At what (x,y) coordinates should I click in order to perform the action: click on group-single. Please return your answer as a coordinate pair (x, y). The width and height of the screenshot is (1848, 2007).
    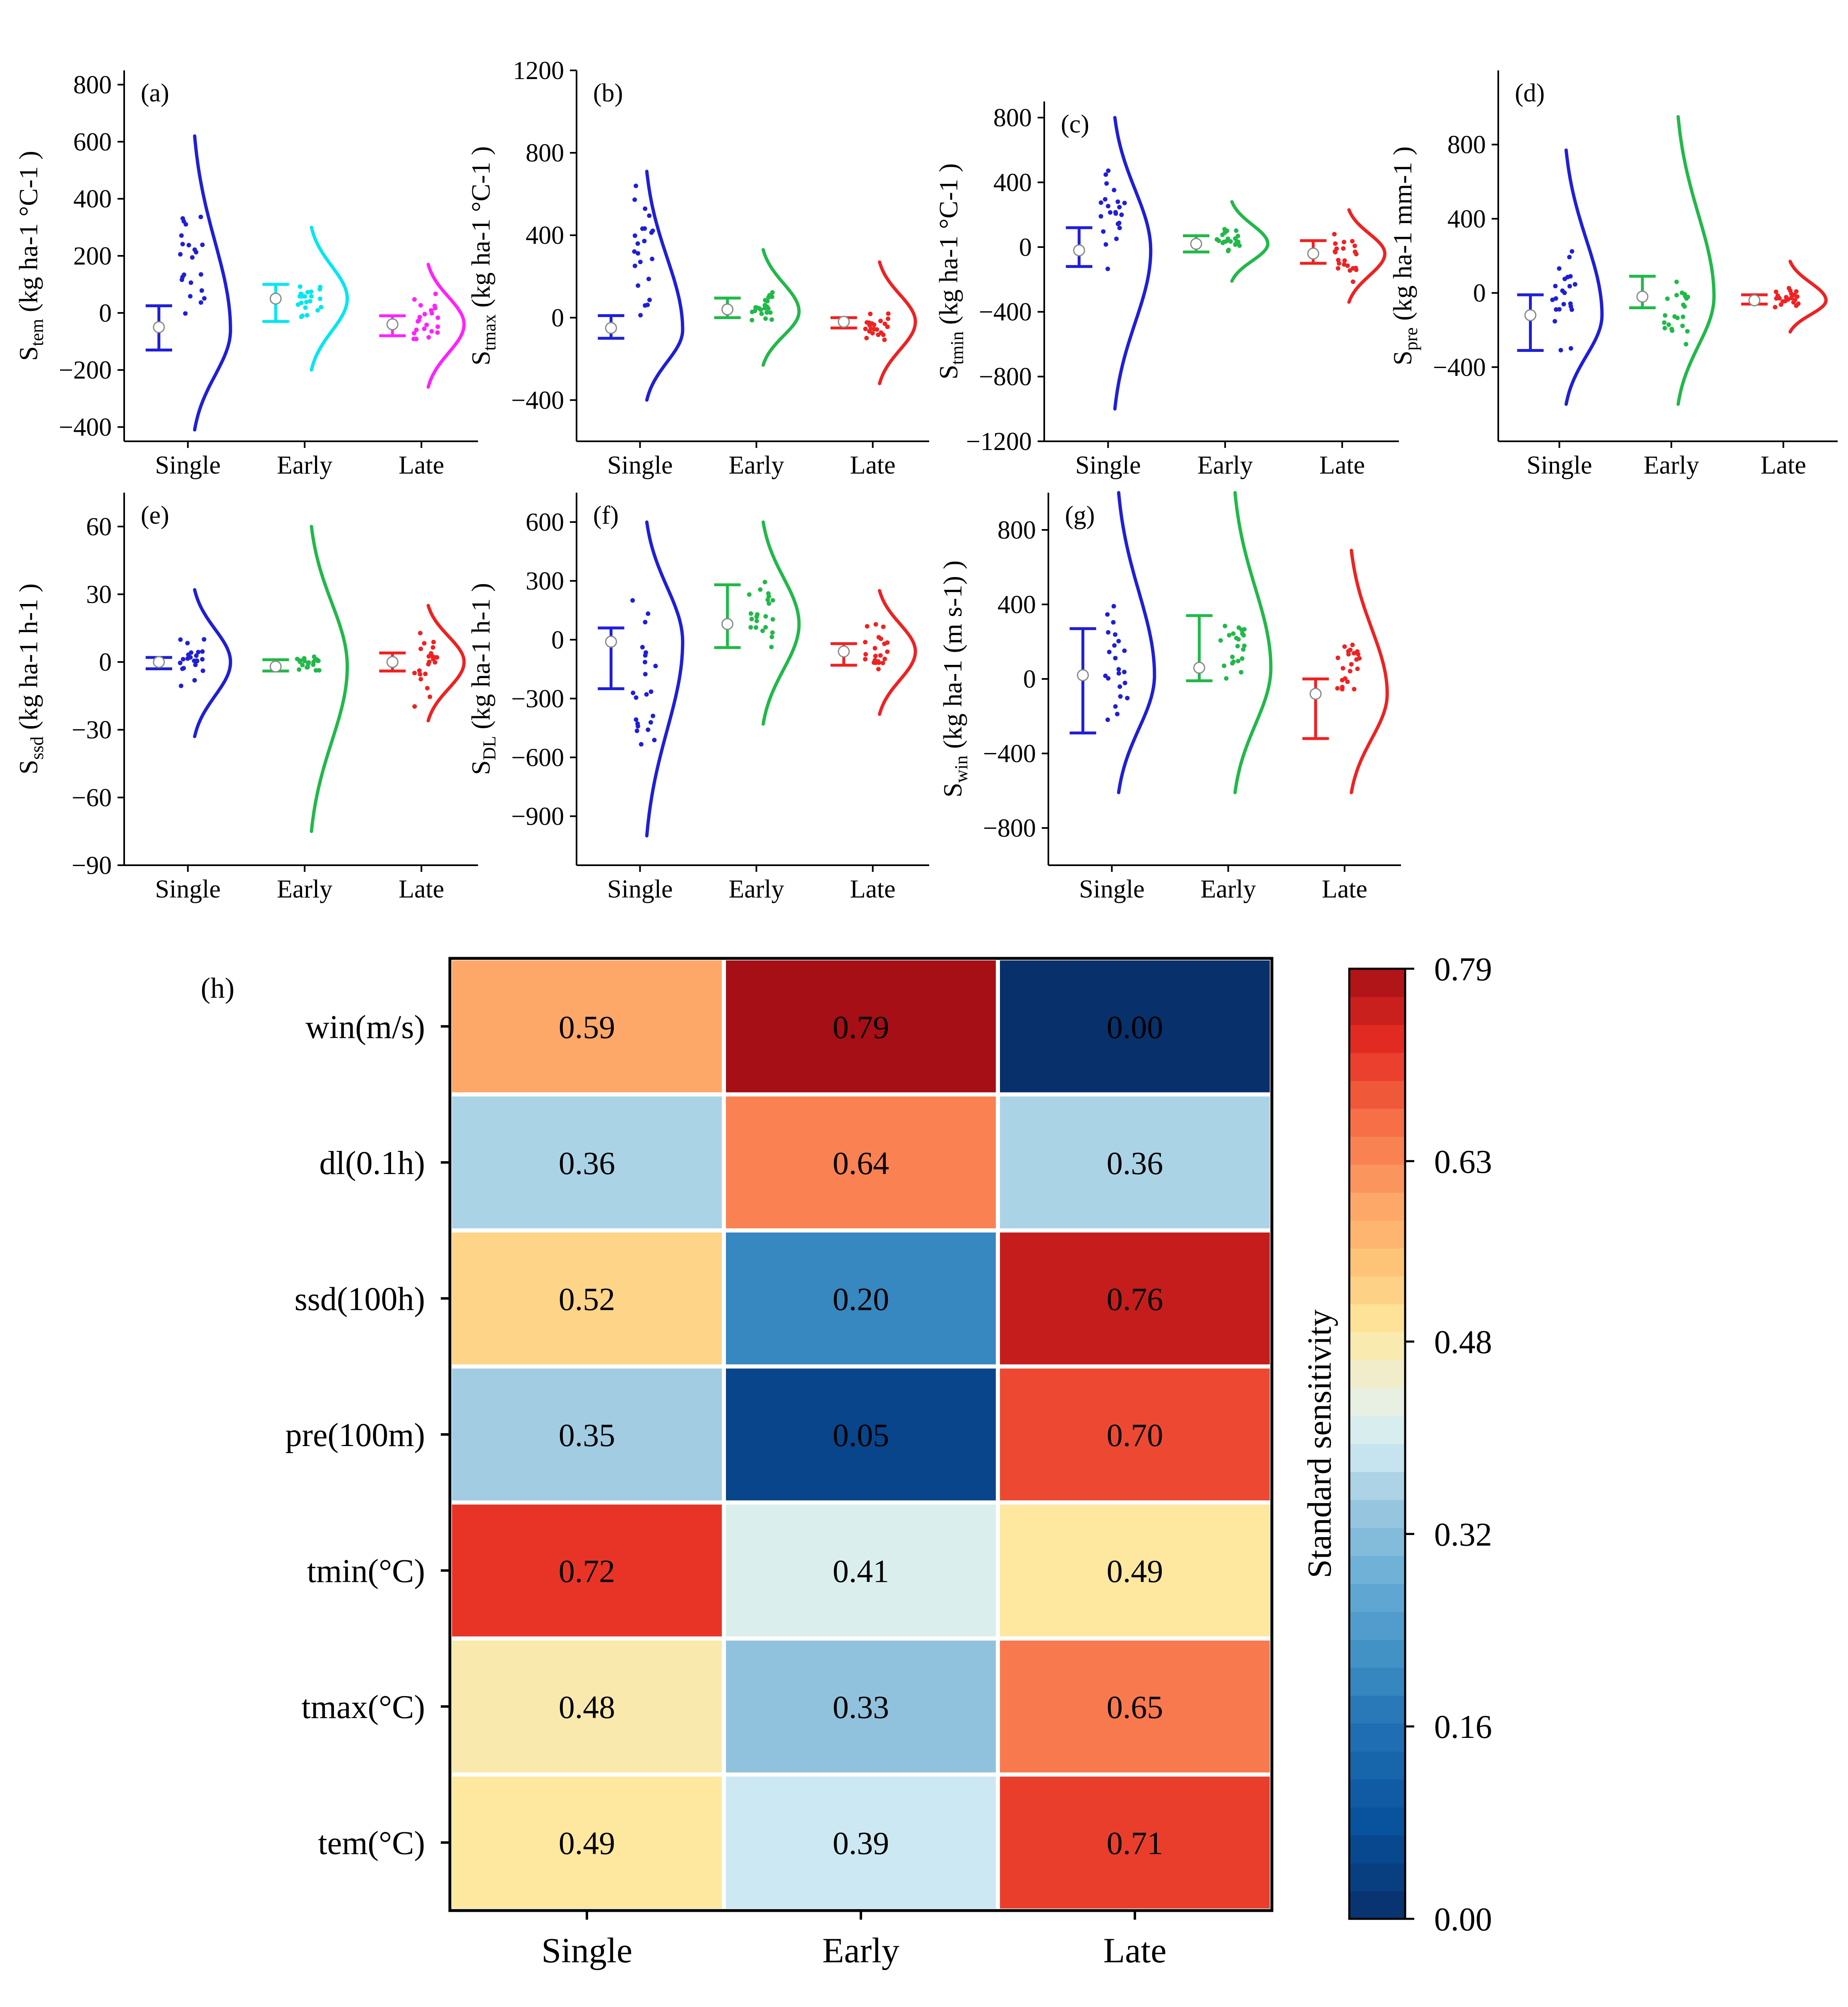
    Looking at the image, I should click on (641, 678).